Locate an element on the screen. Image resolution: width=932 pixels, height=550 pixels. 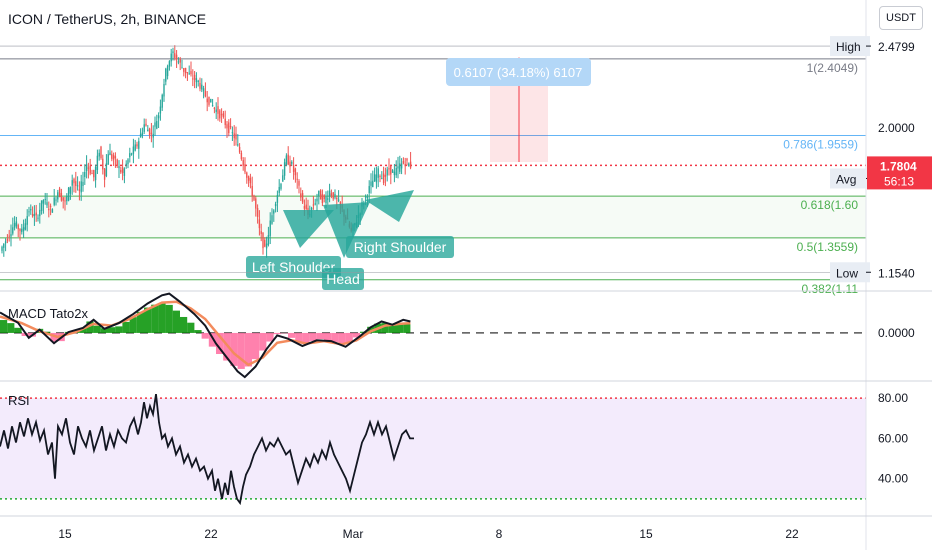
fib-level-label: 1(2.4049) is located at coordinates (832, 68).